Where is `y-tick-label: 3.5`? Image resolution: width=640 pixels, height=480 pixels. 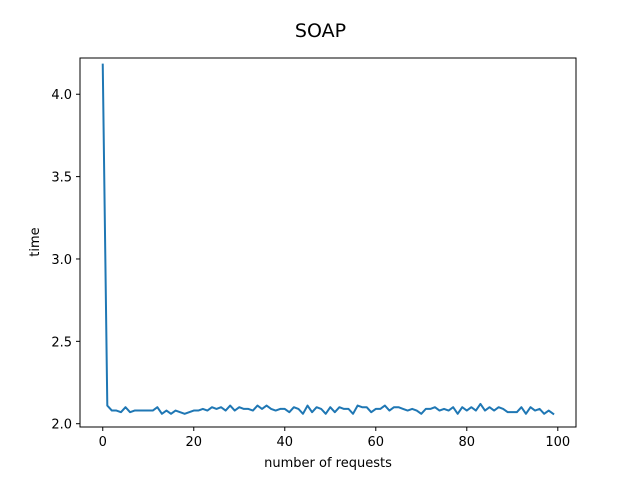 y-tick-label: 3.5 is located at coordinates (61, 178).